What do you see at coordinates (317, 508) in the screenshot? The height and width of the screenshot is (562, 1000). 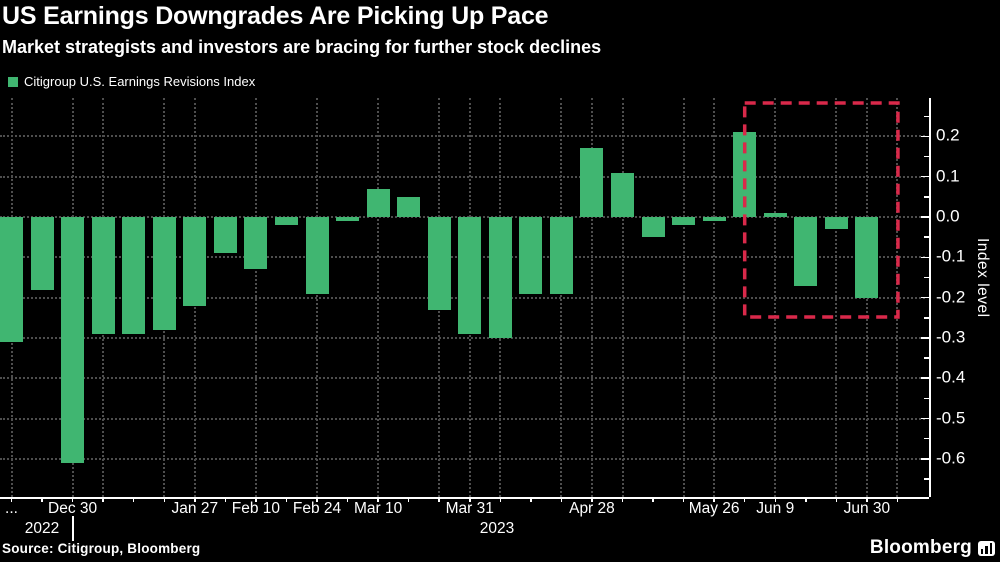 I see `x-axis-tick-label: Feb 24` at bounding box center [317, 508].